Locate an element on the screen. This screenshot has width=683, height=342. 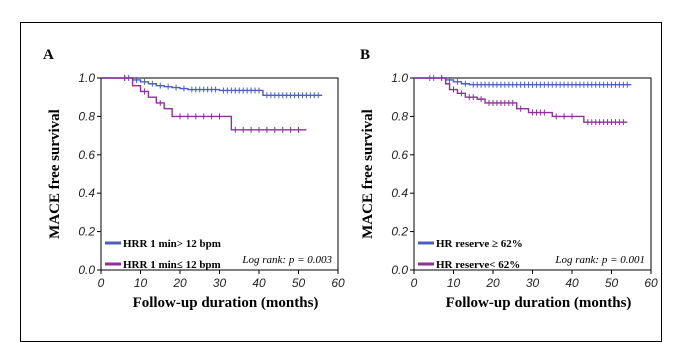
log-rank-annotation: Log rank: p = 0.003 is located at coordinates (286, 260).